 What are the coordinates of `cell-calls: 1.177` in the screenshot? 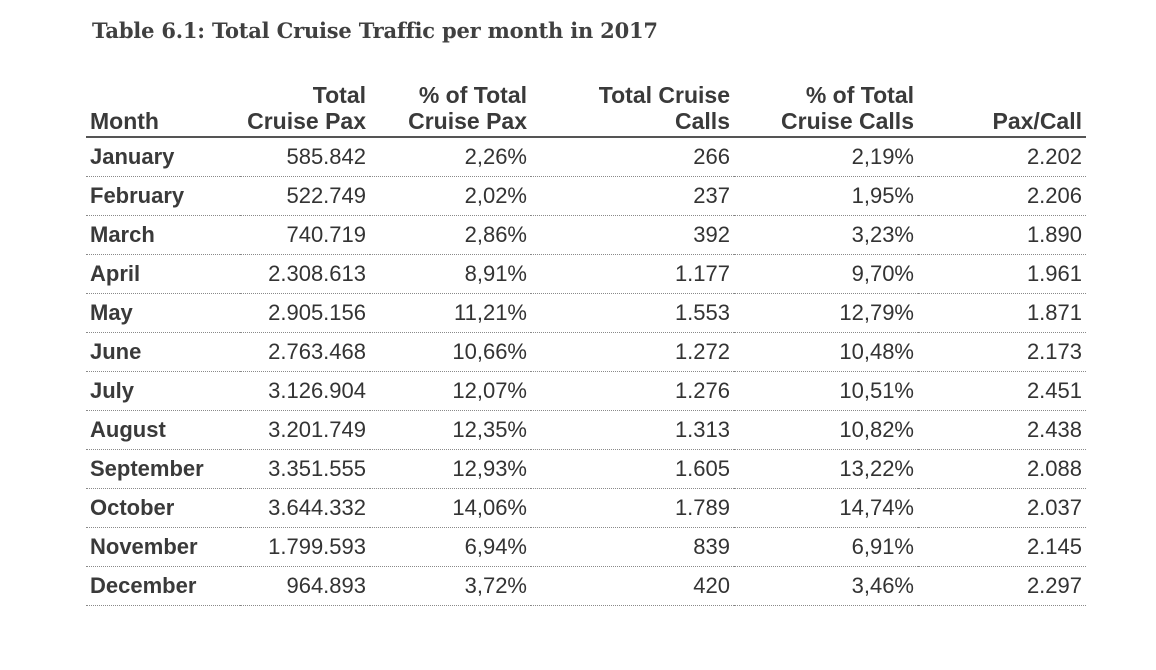 It's located at (632, 274).